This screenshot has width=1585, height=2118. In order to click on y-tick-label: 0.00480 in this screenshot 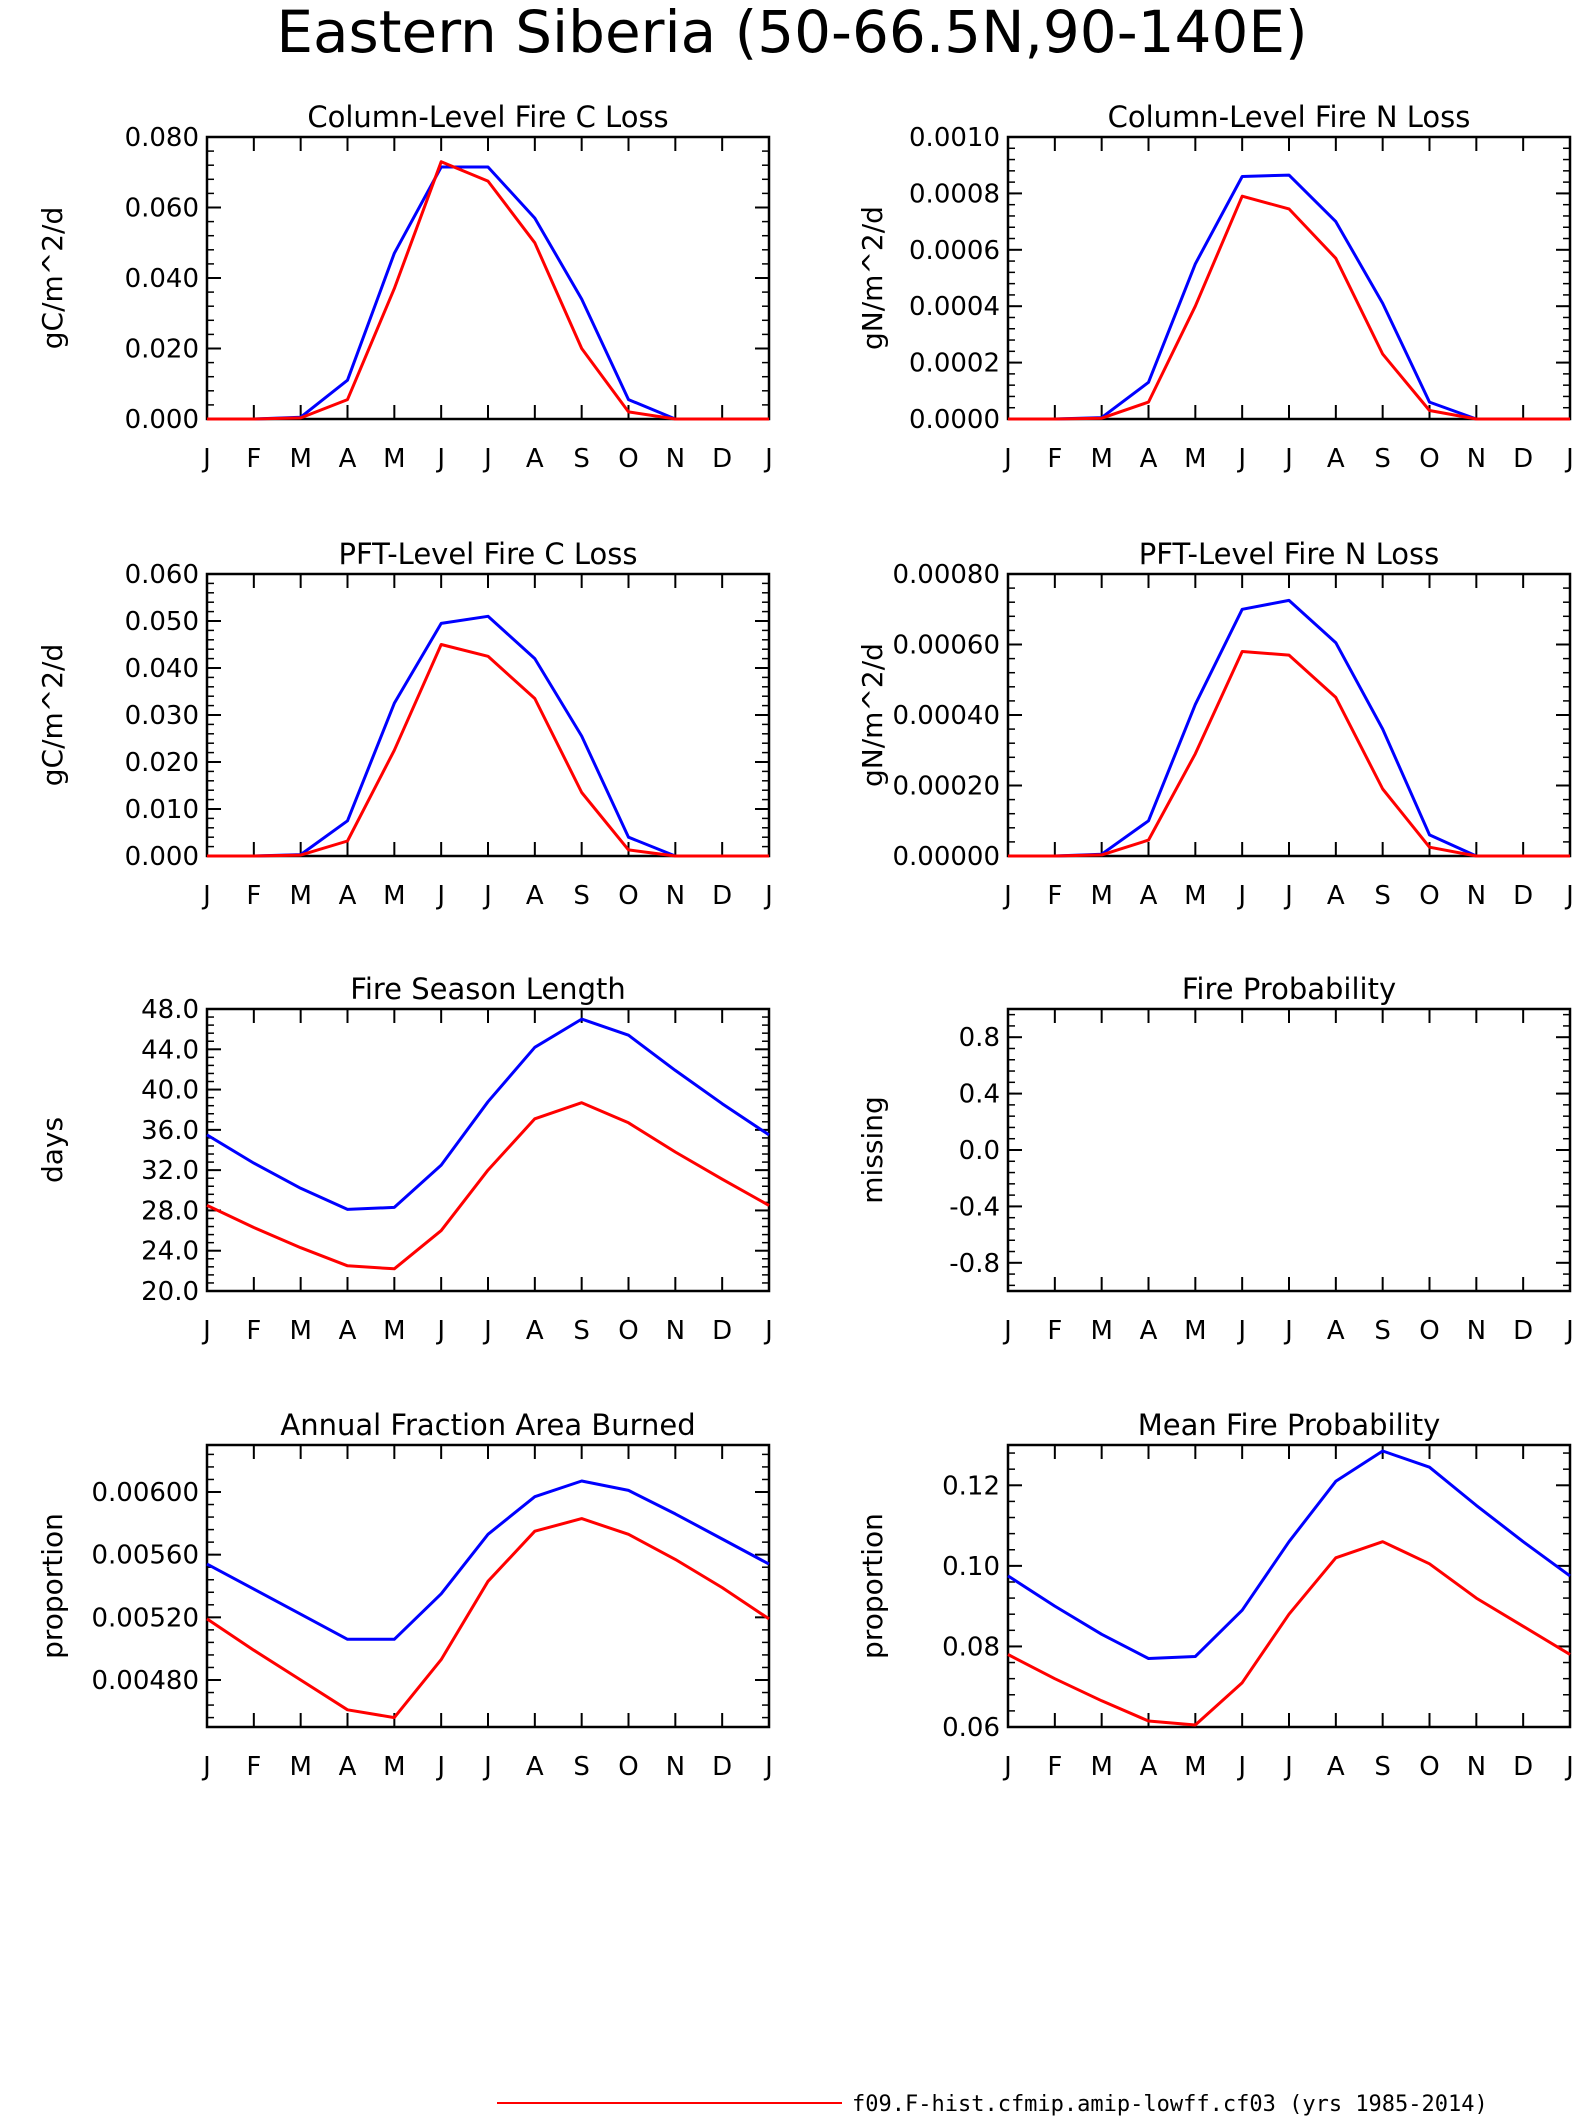, I will do `click(145, 1681)`.